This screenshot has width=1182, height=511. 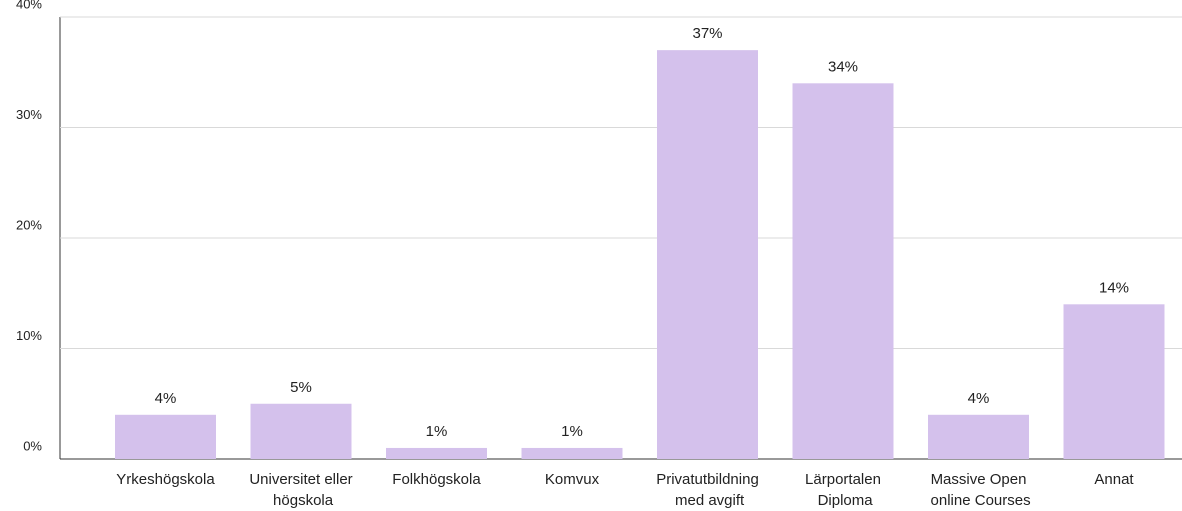 What do you see at coordinates (843, 66) in the screenshot?
I see `value-label: 34%` at bounding box center [843, 66].